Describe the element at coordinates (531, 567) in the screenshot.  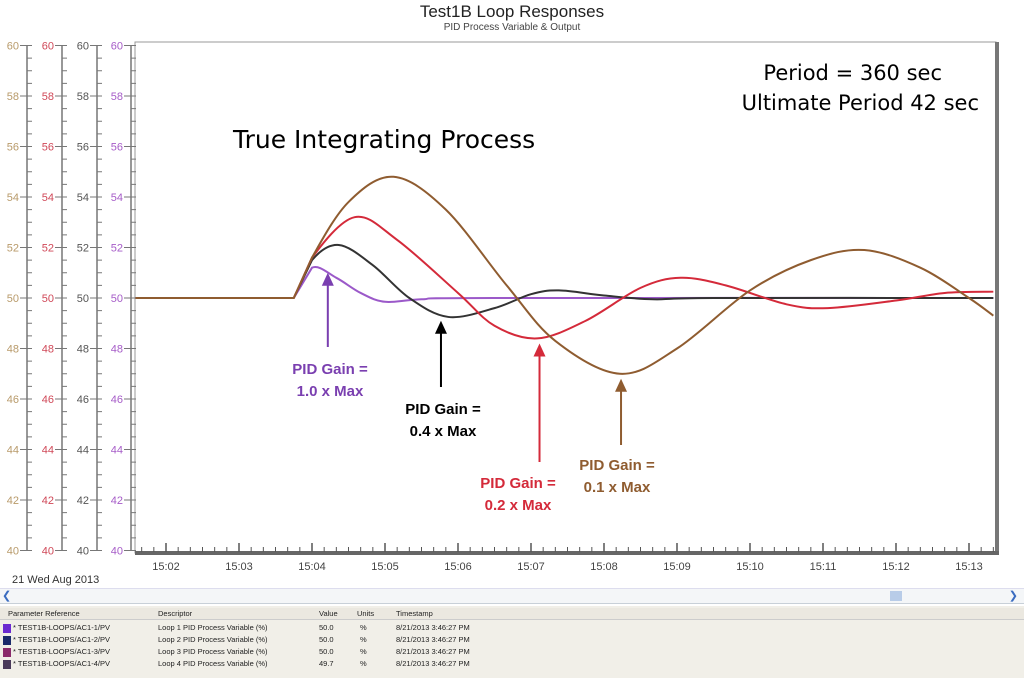
I see `x-tick-label: 15:07` at that location.